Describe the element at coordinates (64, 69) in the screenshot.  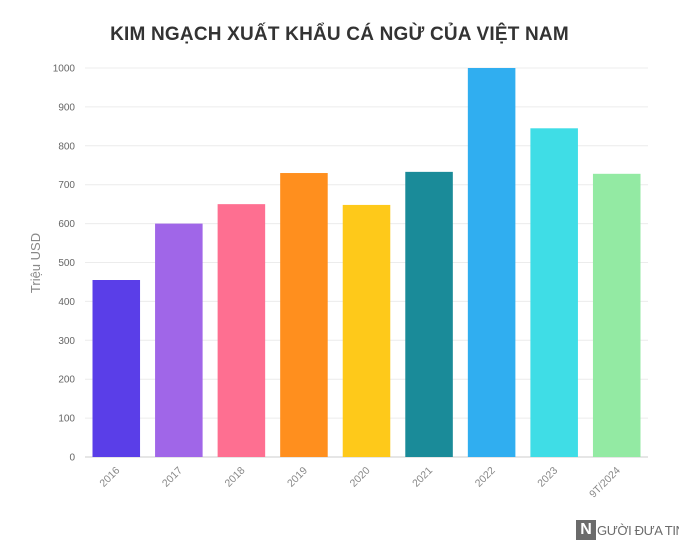
I see `y-tick-label: 1000` at that location.